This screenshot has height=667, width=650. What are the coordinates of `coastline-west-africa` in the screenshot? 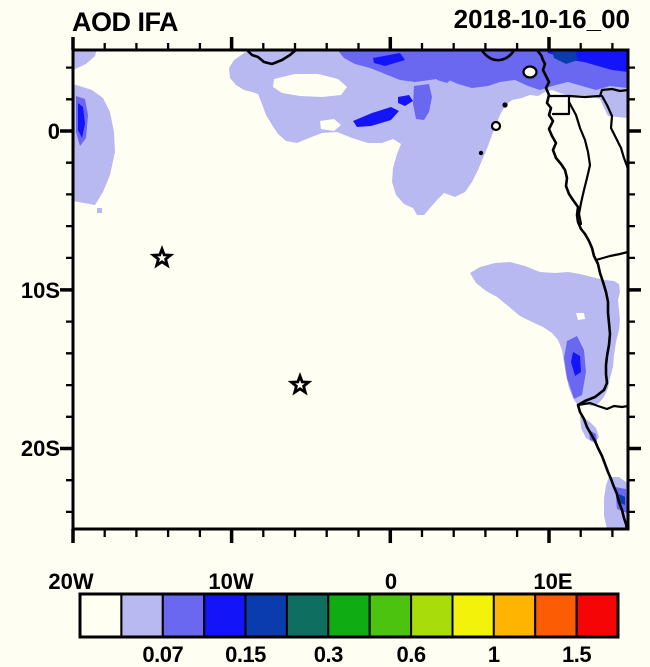 It's located at (581, 289).